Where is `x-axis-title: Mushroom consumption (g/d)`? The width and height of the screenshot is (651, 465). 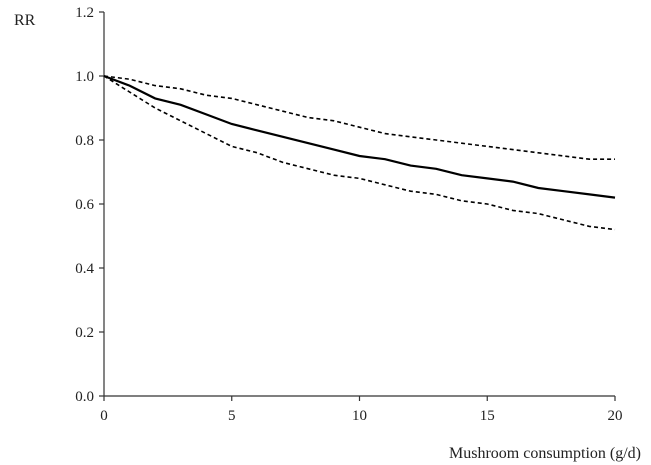 x-axis-title: Mushroom consumption (g/d) is located at coordinates (545, 453).